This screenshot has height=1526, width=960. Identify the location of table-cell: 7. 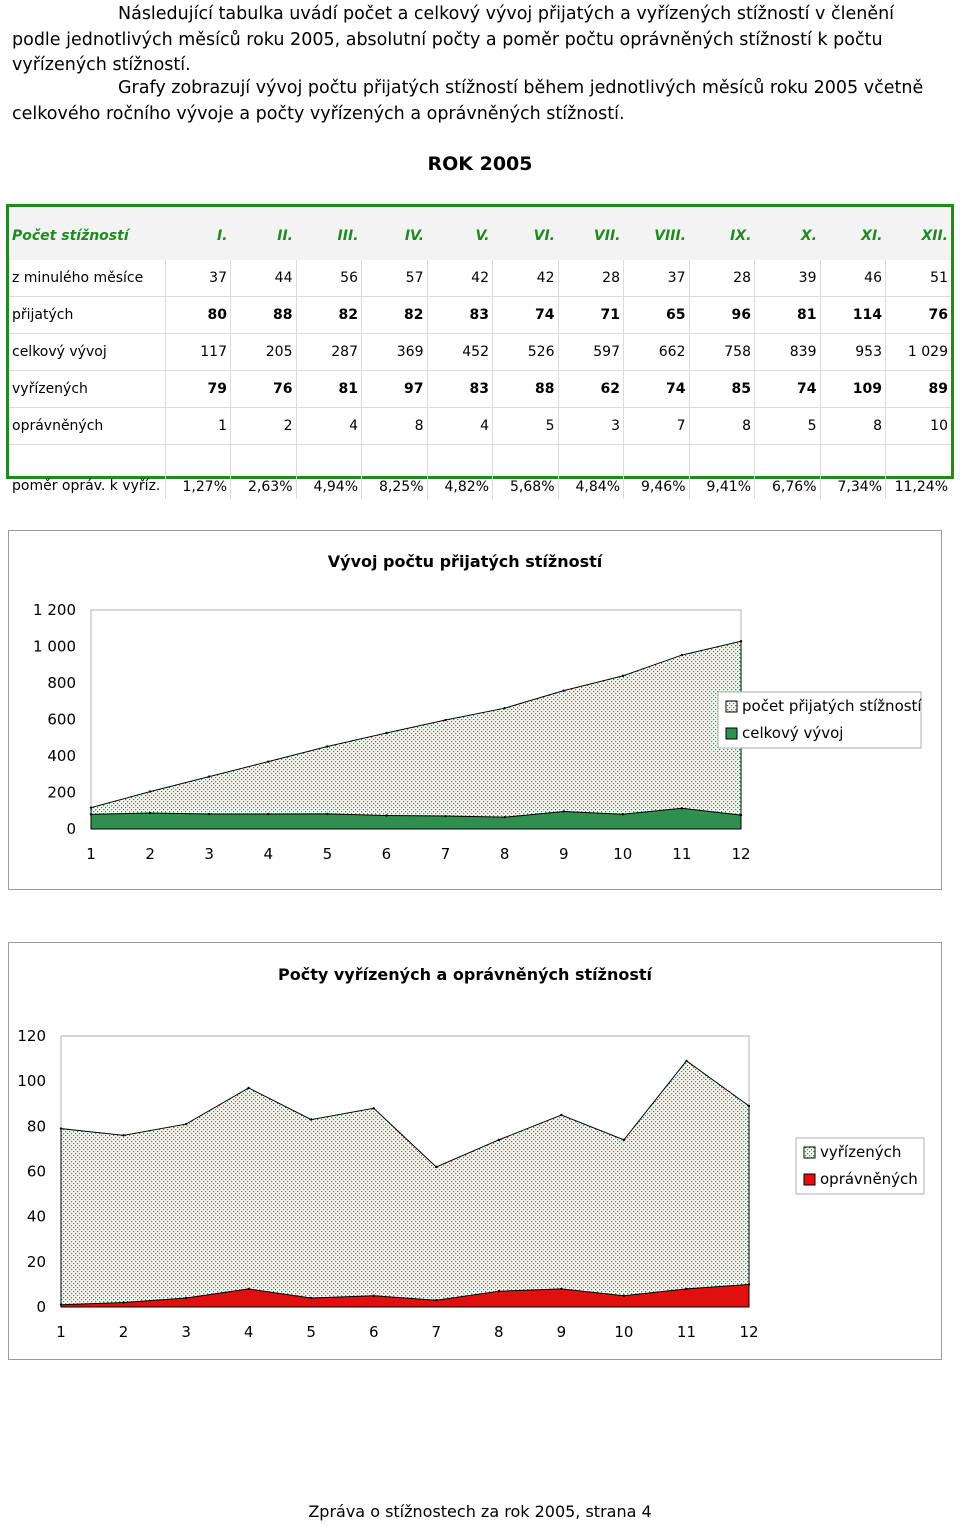
(656, 426).